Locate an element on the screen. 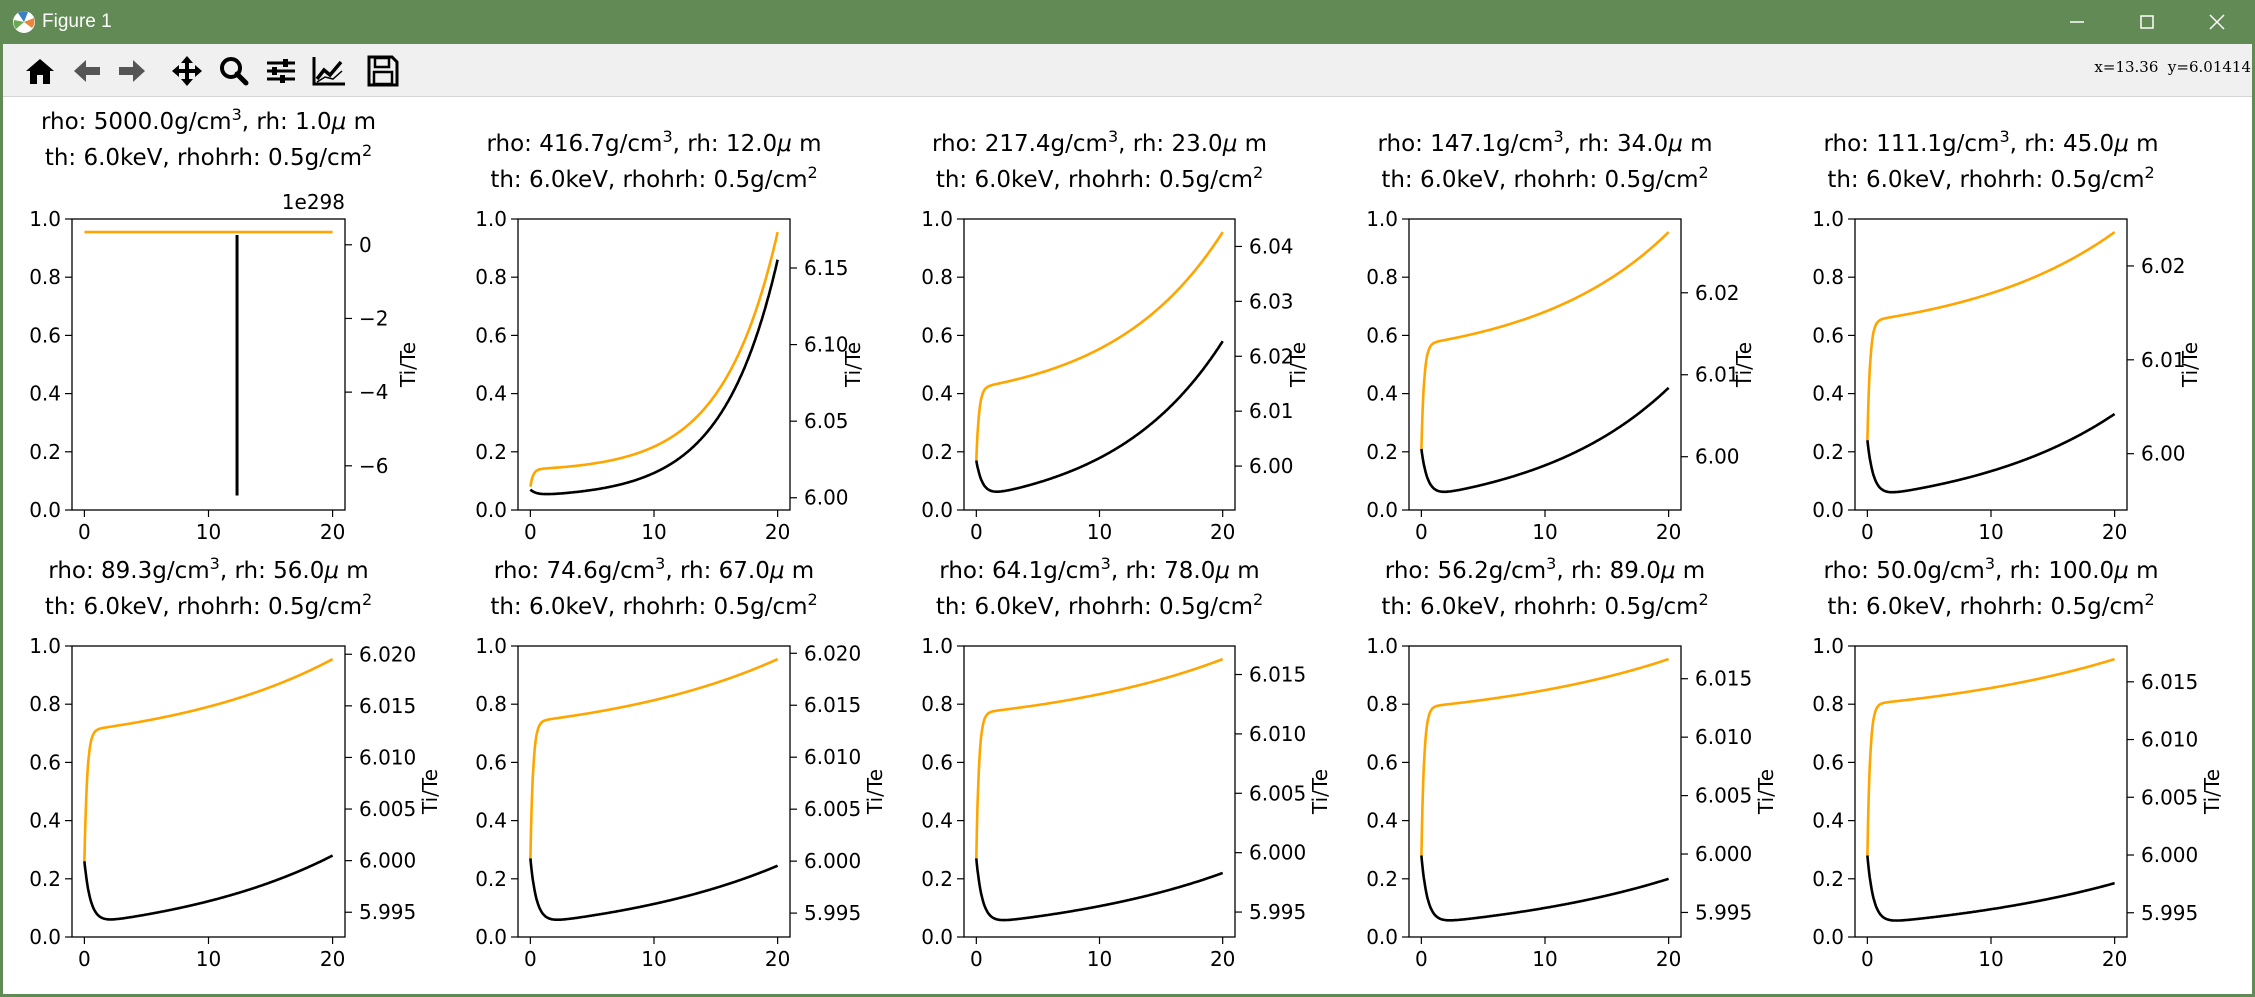  axes-edit-button is located at coordinates (329, 71).